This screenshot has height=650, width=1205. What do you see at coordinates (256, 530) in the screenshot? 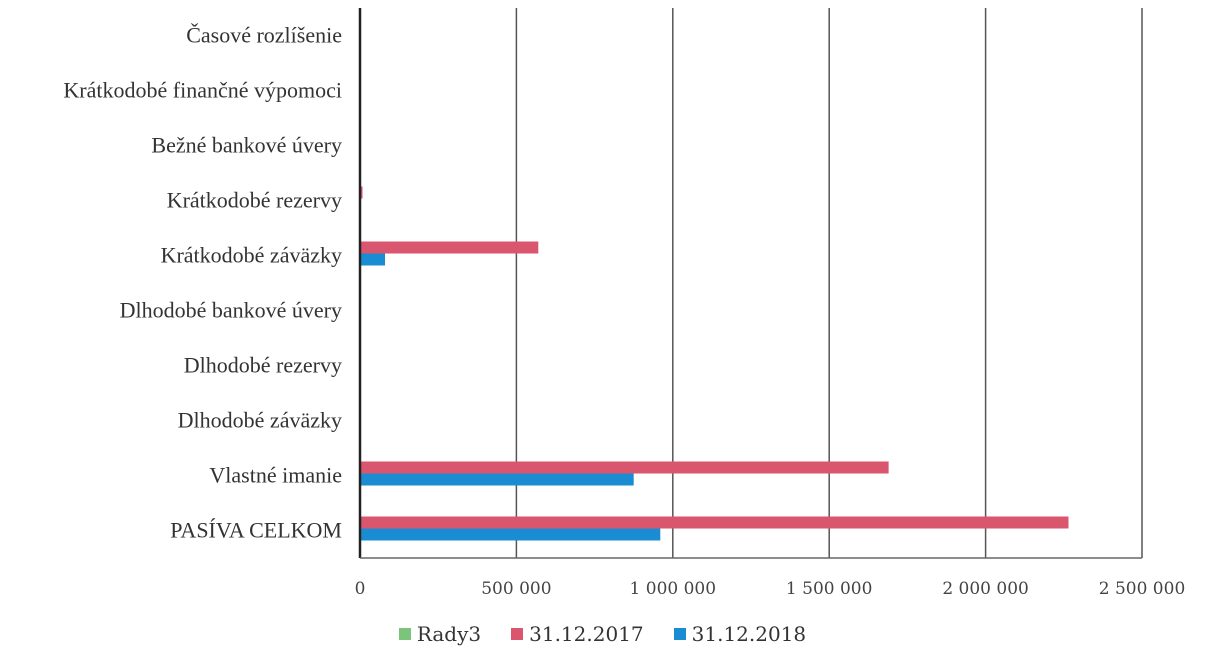
I see `category-label: PASÍVA CELKOM` at bounding box center [256, 530].